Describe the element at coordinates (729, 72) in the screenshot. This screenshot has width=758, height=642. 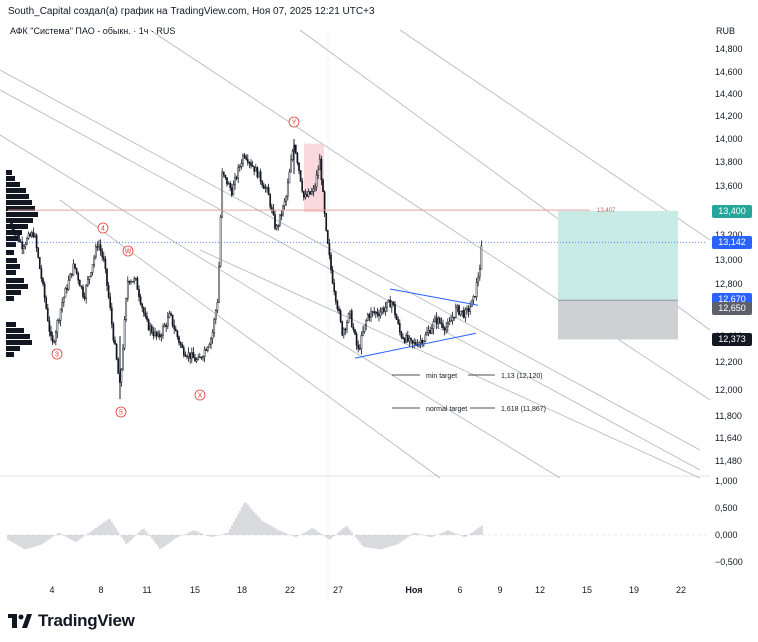
I see `price-axis-tick: 14,600` at that location.